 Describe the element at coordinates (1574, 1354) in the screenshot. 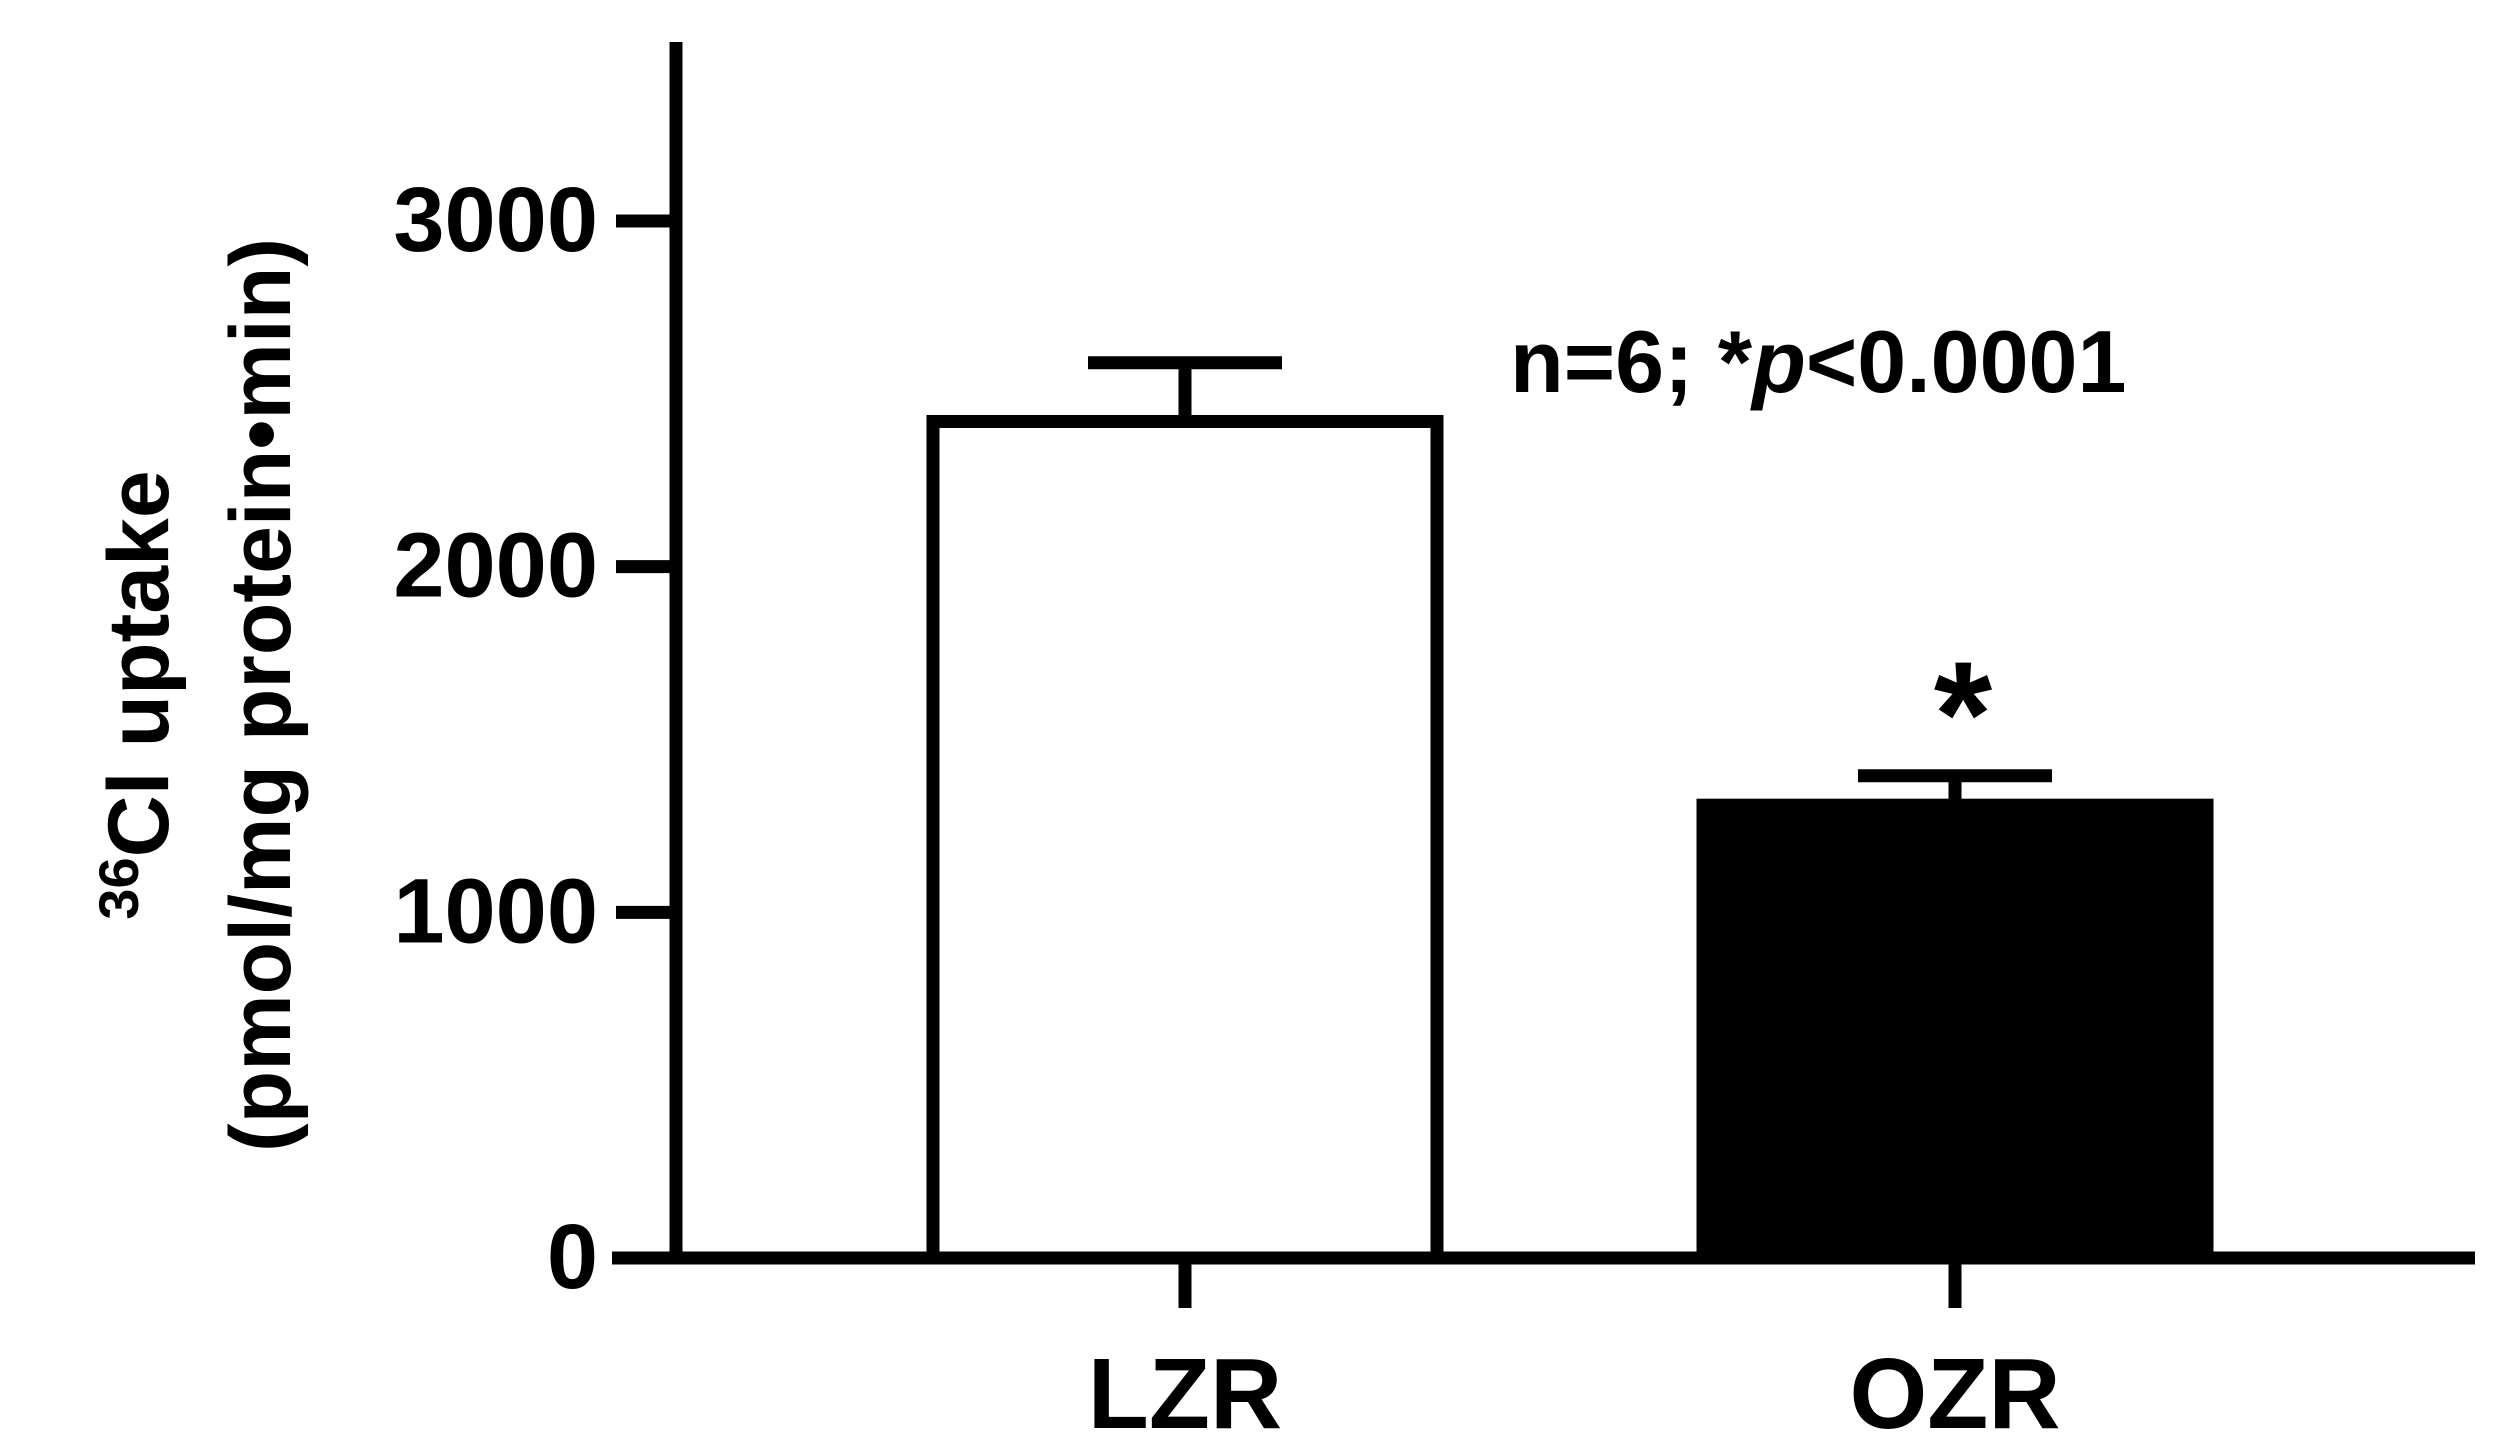

I see `x-axis-ticks: LZR OZR` at that location.